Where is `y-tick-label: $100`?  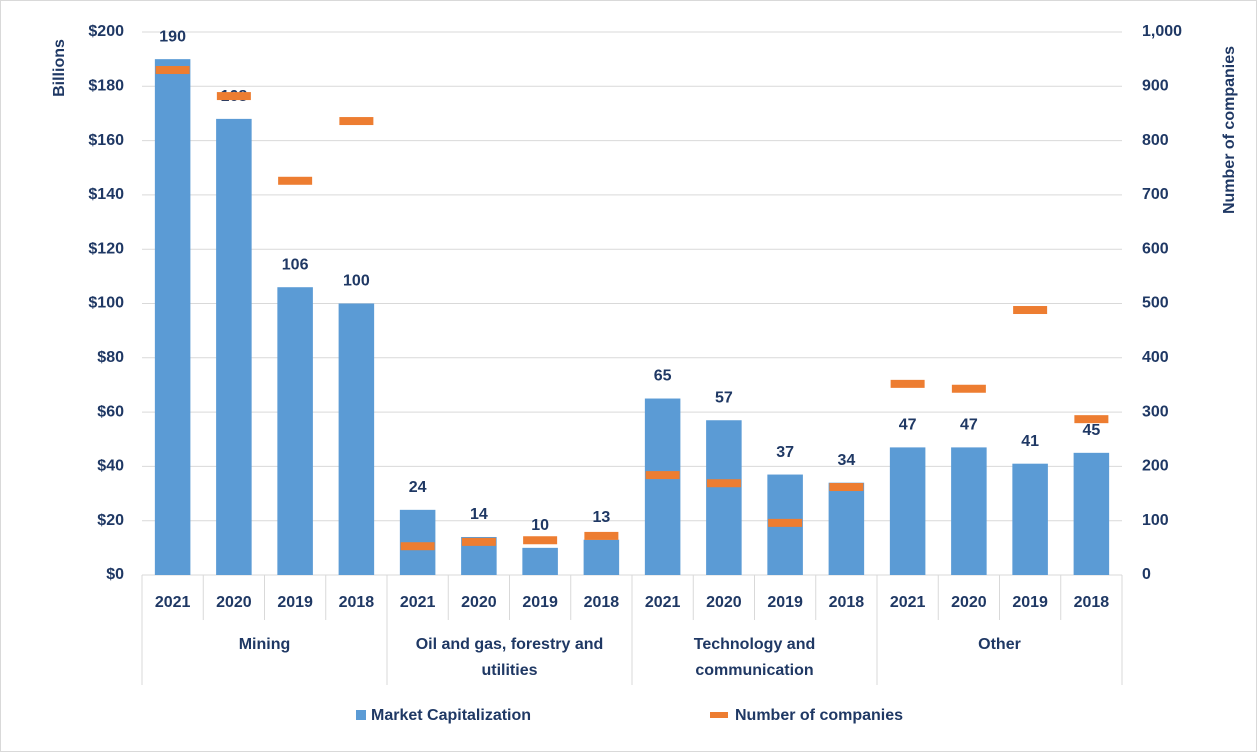 y-tick-label: $100 is located at coordinates (106, 303).